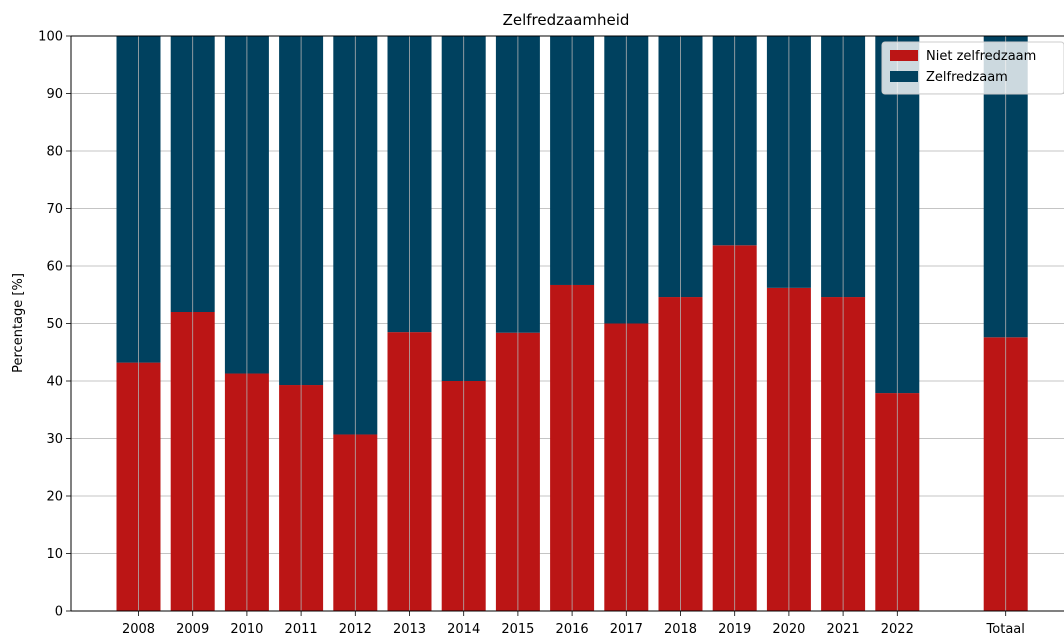  I want to click on x-tick-label: Totaal, so click(1005, 628).